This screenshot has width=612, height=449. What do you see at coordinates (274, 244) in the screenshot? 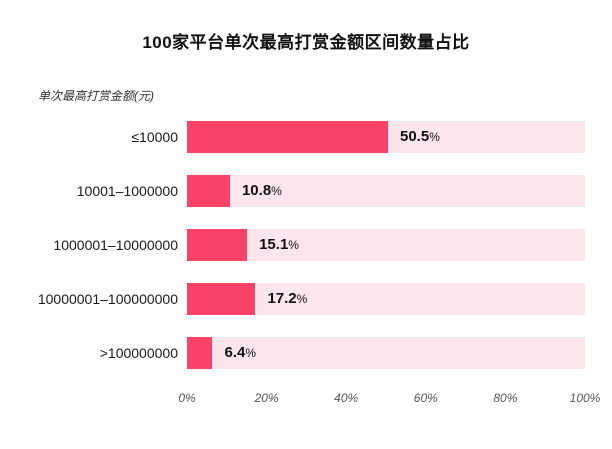
I see `value-number: 15.1` at bounding box center [274, 244].